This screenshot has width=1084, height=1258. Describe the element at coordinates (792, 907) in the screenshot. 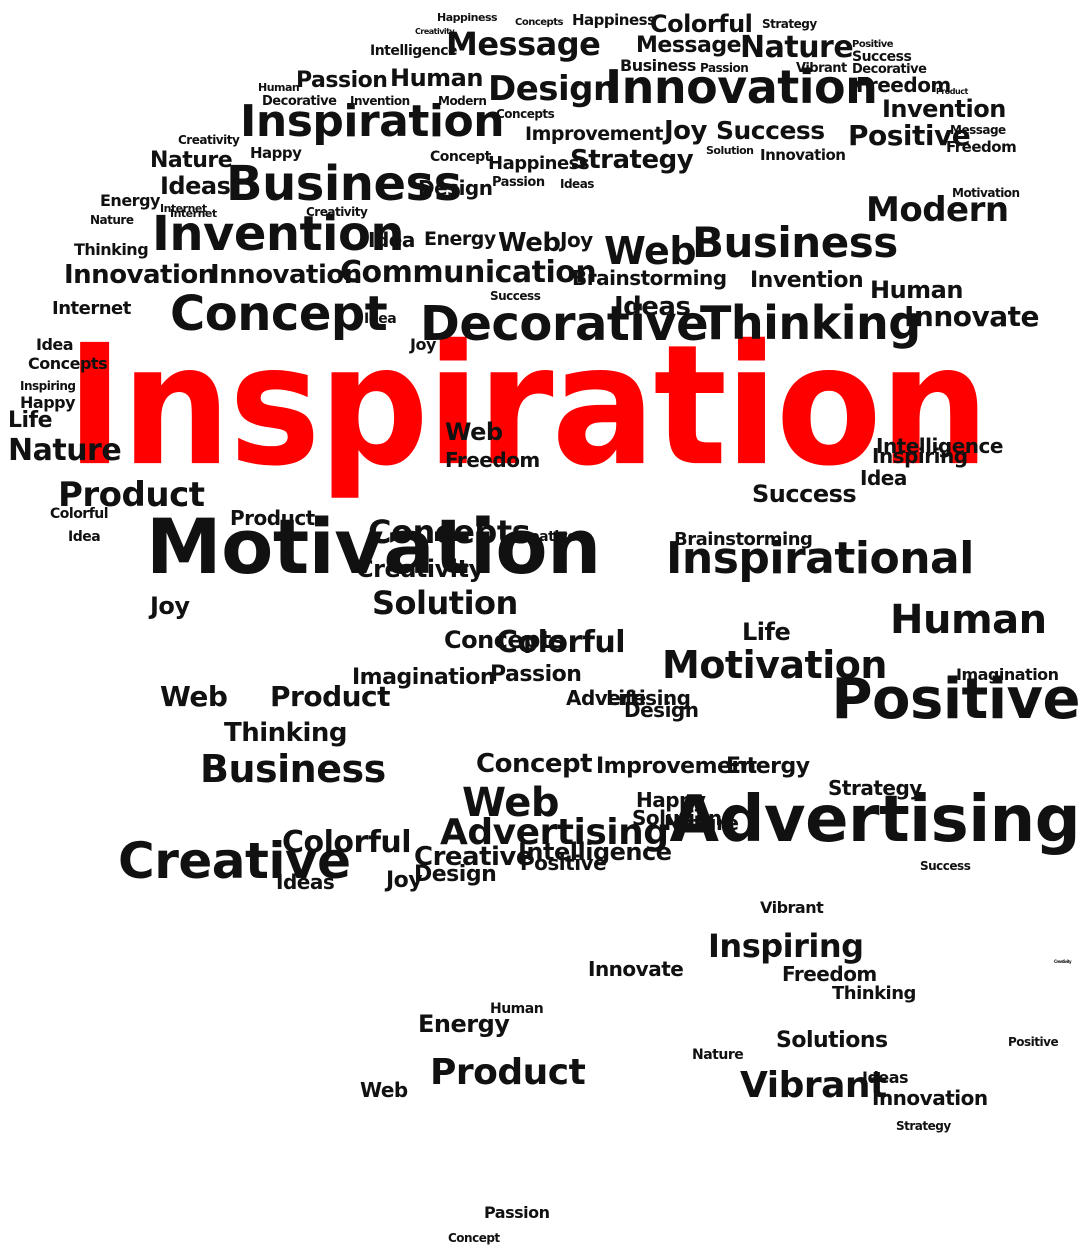

I see `cloud-word: Vibrant` at that location.